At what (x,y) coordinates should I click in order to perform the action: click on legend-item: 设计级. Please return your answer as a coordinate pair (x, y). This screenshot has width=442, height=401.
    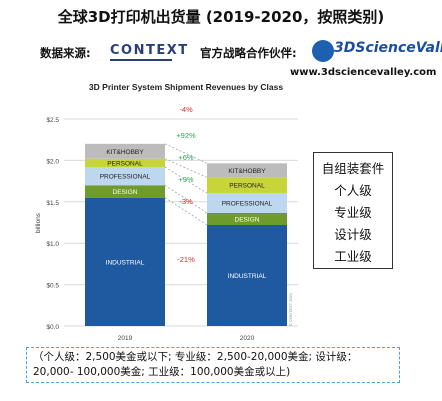
    Looking at the image, I should click on (353, 234).